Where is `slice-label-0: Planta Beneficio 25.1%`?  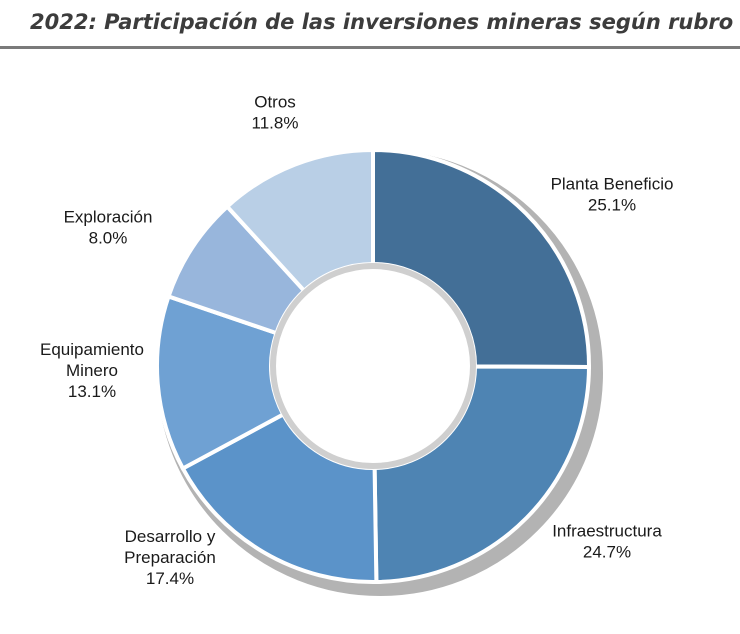
slice-label-0: Planta Beneficio 25.1% is located at coordinates (612, 195).